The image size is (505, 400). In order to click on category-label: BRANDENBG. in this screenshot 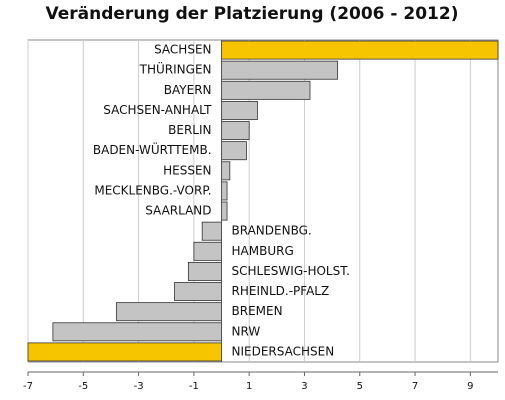, I will do `click(272, 231)`.